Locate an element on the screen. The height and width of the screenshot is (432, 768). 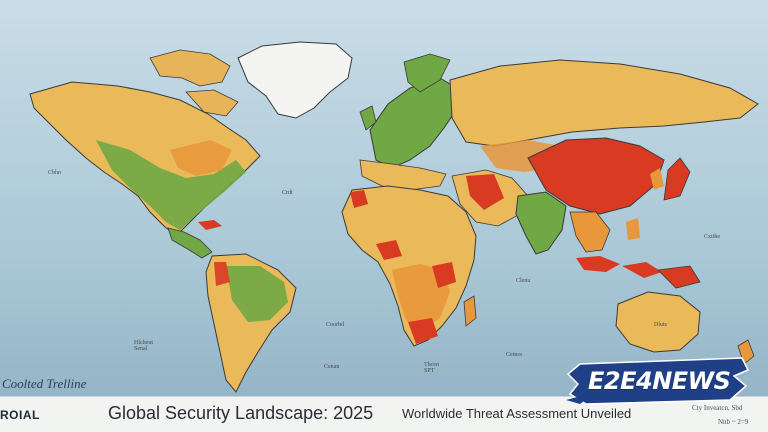
india is located at coordinates (541, 223).